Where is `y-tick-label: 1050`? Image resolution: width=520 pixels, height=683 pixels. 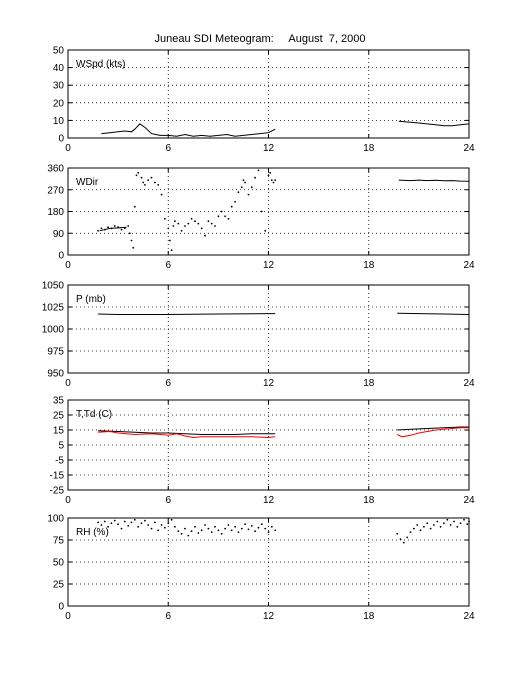 y-tick-label: 1050 is located at coordinates (53, 286).